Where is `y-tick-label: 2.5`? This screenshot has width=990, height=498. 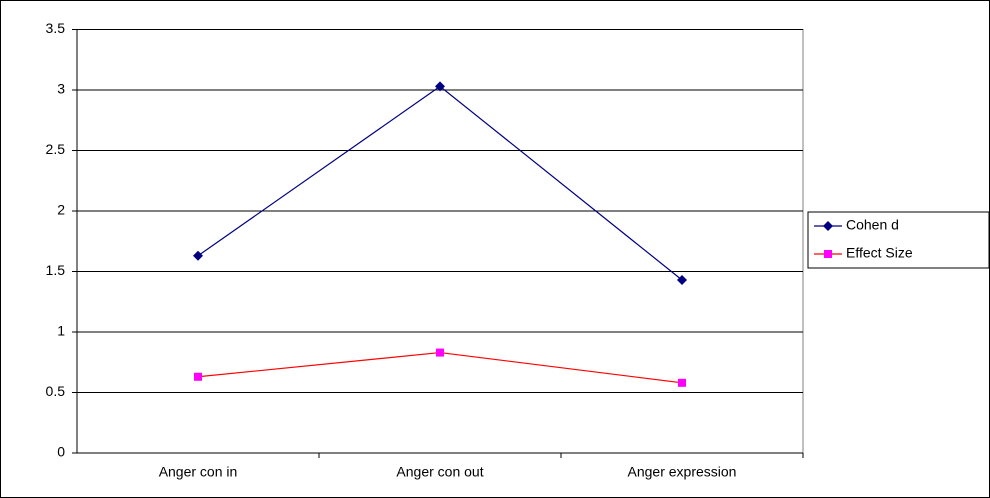 y-tick-label: 2.5 is located at coordinates (56, 149).